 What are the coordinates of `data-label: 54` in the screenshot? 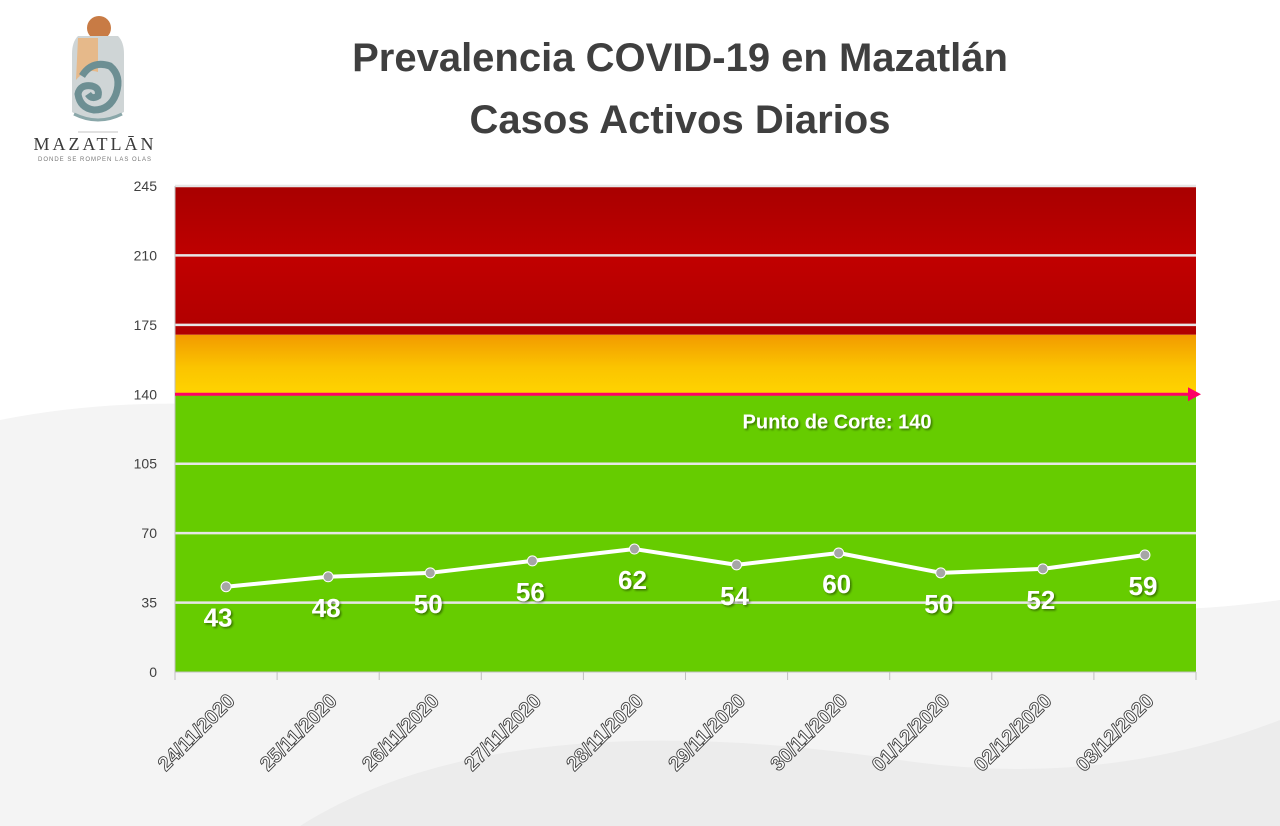 It's located at (734, 596).